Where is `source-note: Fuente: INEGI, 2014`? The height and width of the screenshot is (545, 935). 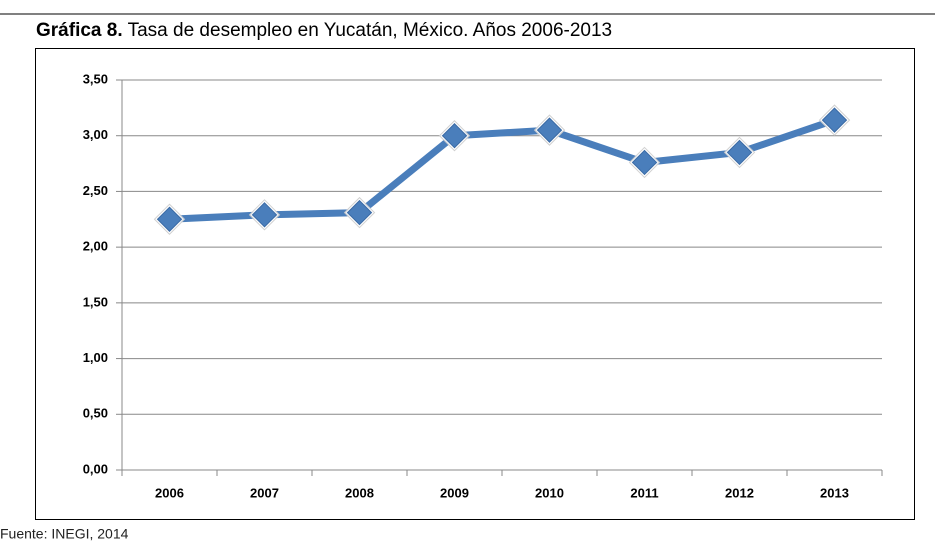
source-note: Fuente: INEGI, 2014 is located at coordinates (64, 534).